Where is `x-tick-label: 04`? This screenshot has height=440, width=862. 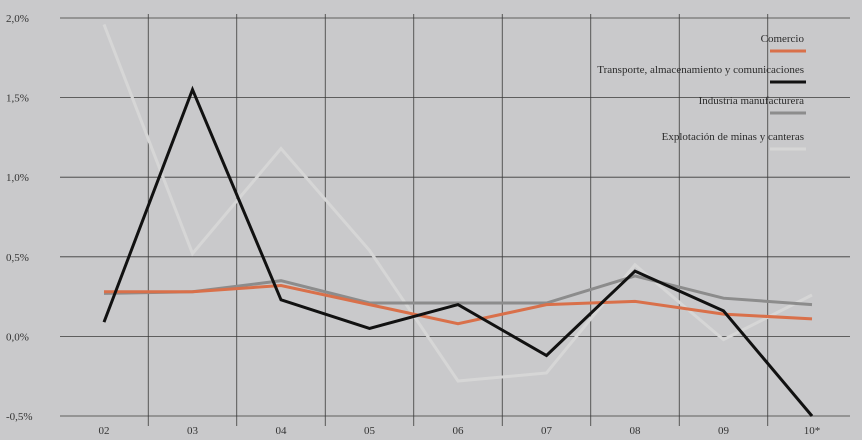
x-tick-label: 04 is located at coordinates (282, 431).